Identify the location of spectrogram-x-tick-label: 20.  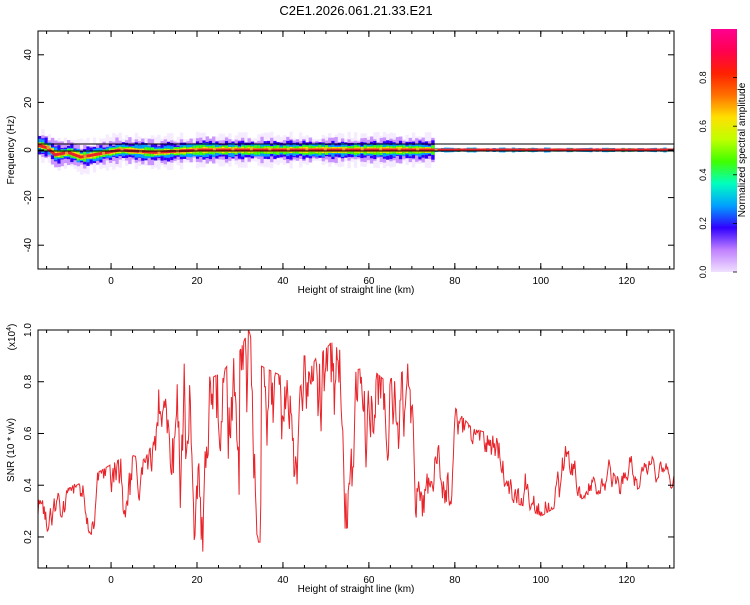
(197, 281).